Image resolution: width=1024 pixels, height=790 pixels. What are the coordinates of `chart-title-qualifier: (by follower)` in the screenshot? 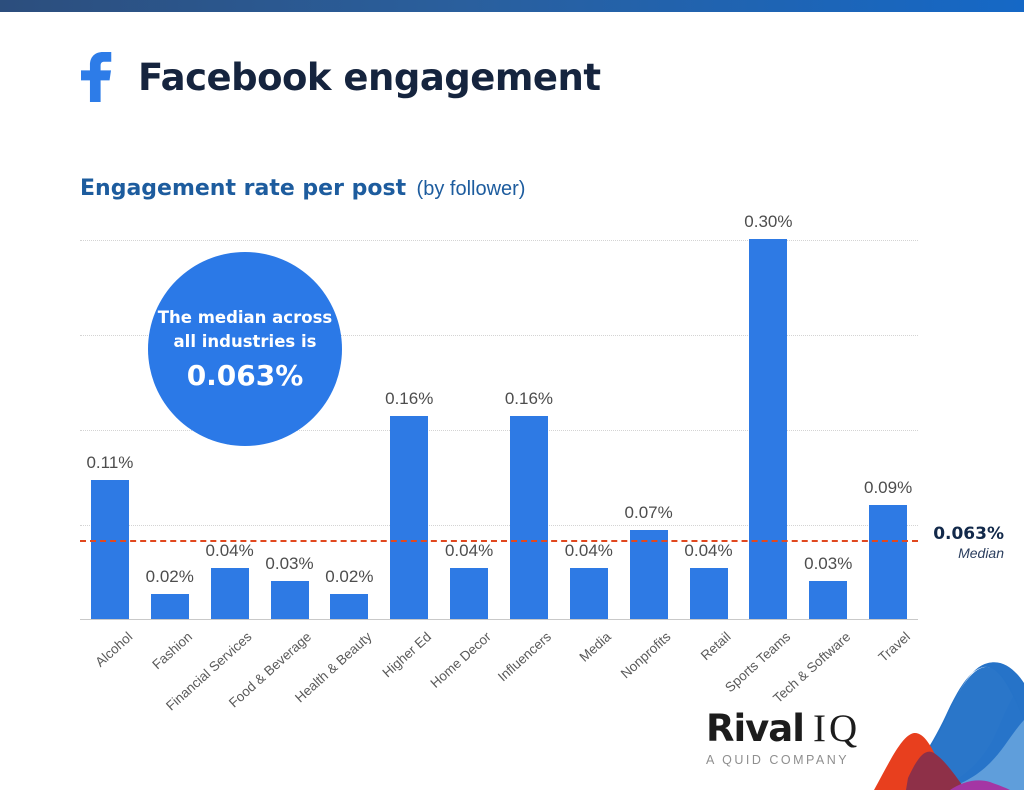 It's located at (471, 189).